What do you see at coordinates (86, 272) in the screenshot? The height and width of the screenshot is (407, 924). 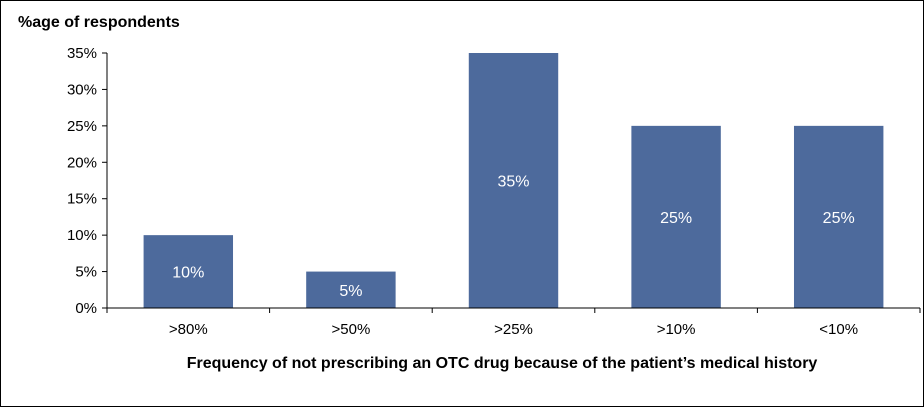 I see `y-tick-label: 5%` at bounding box center [86, 272].